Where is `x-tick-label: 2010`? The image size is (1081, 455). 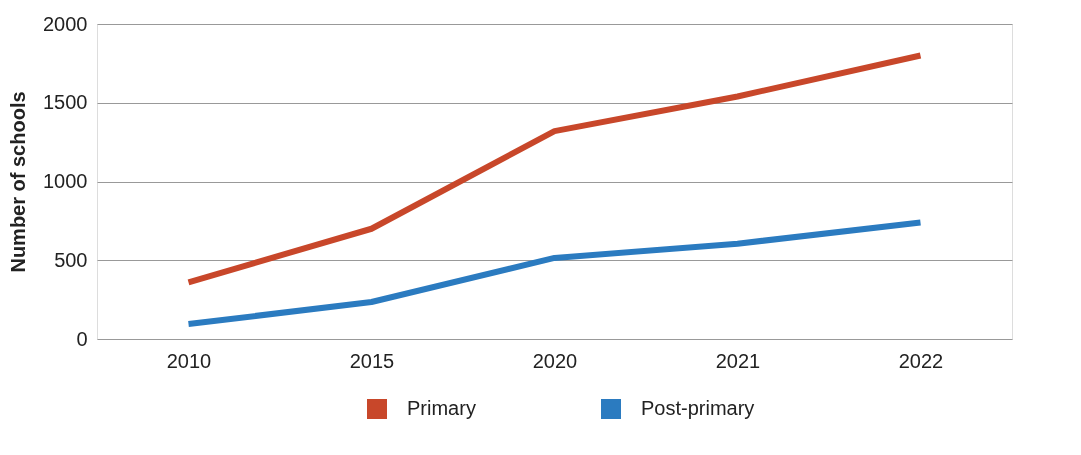
x-tick-label: 2010 is located at coordinates (189, 360).